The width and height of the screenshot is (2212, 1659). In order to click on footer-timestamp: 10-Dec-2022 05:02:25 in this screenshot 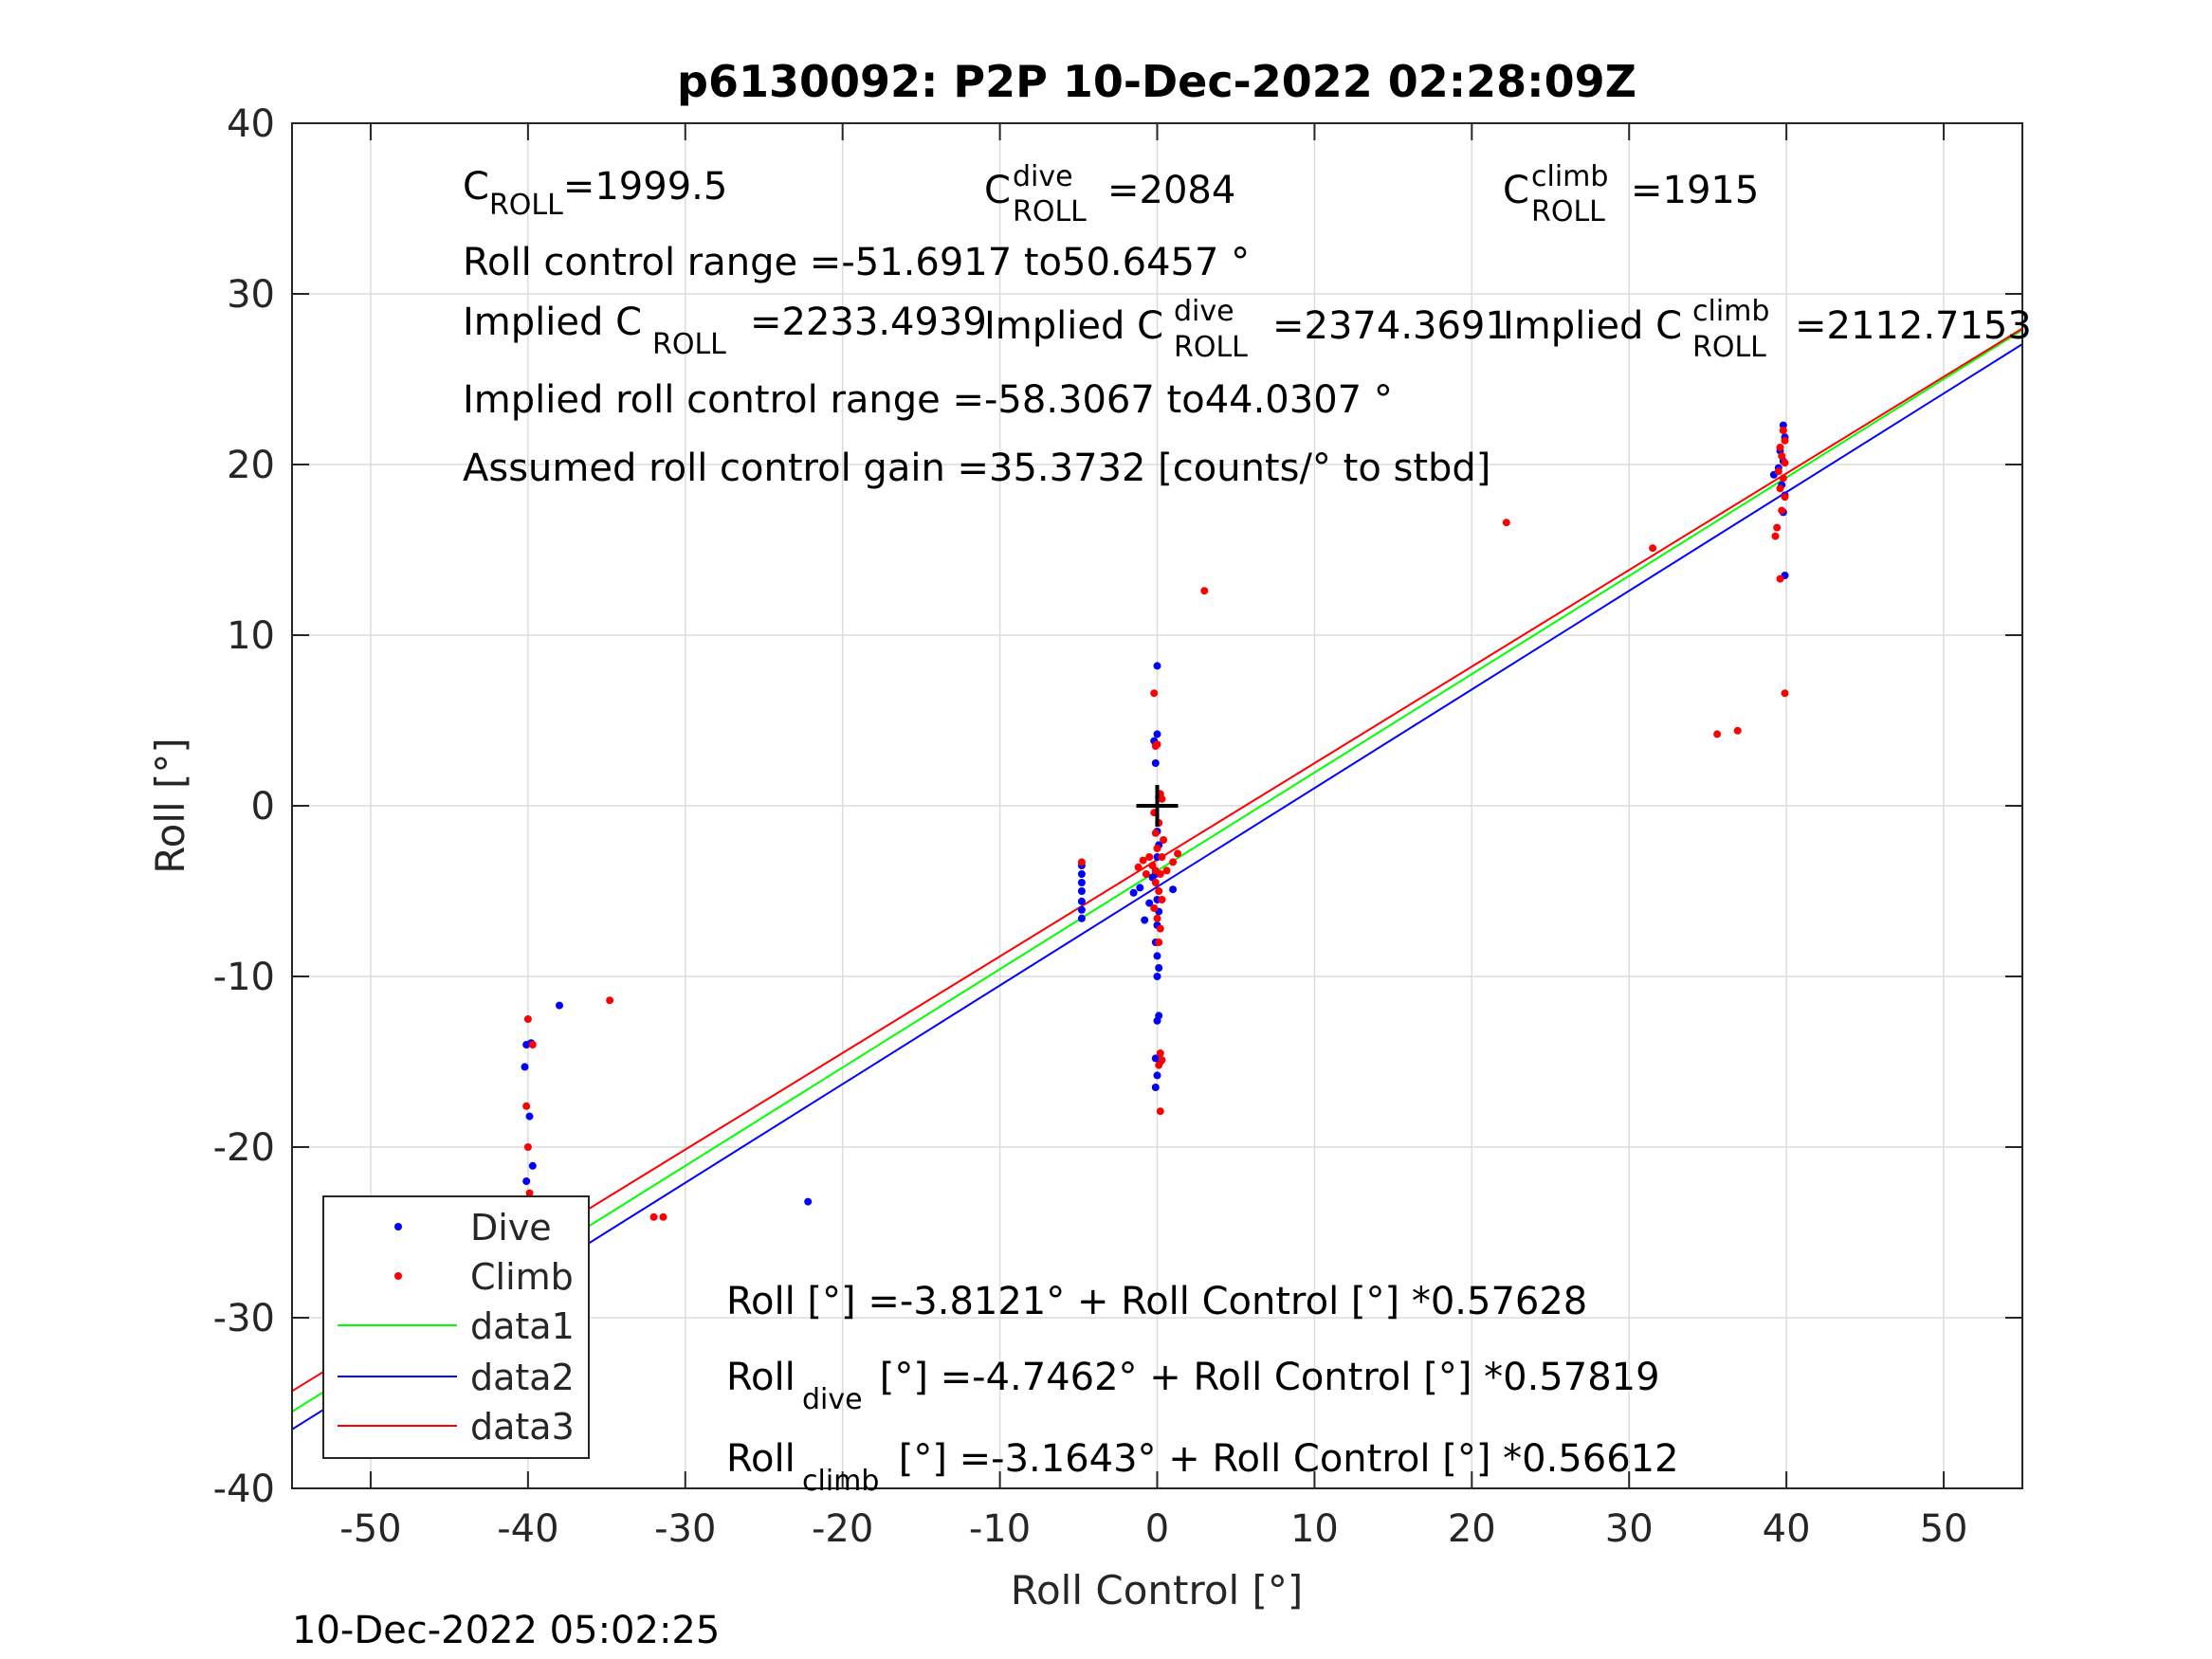, I will do `click(506, 1630)`.